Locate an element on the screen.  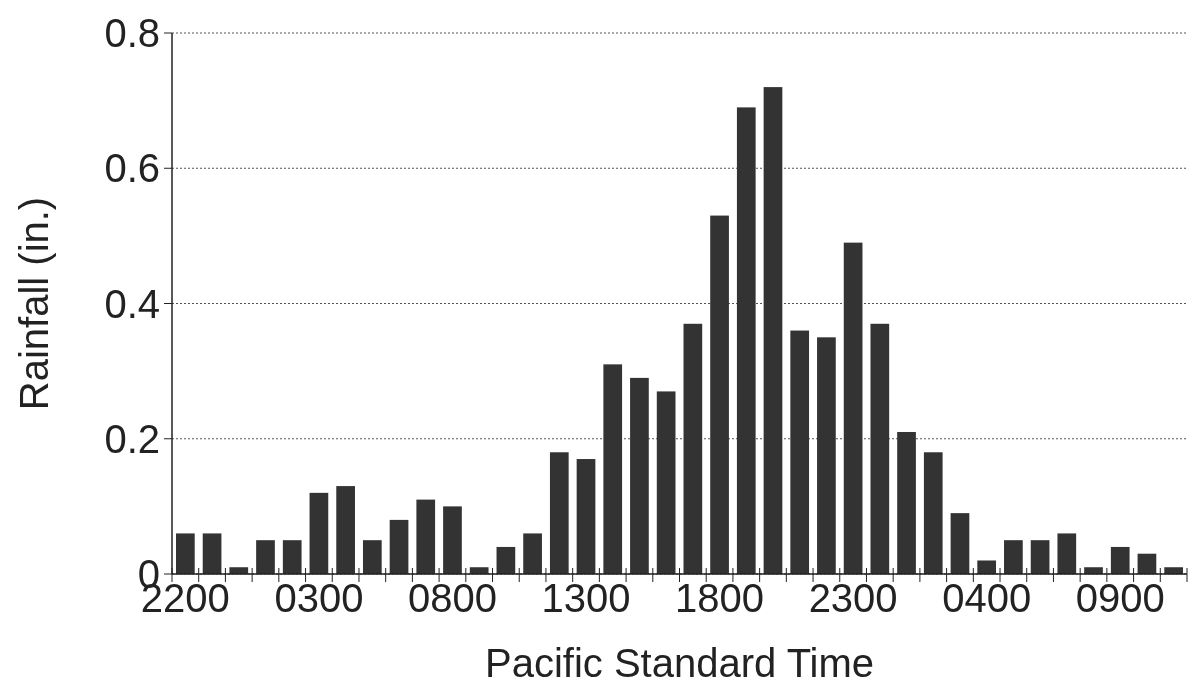
x-tick-label: 0900 is located at coordinates (1120, 598).